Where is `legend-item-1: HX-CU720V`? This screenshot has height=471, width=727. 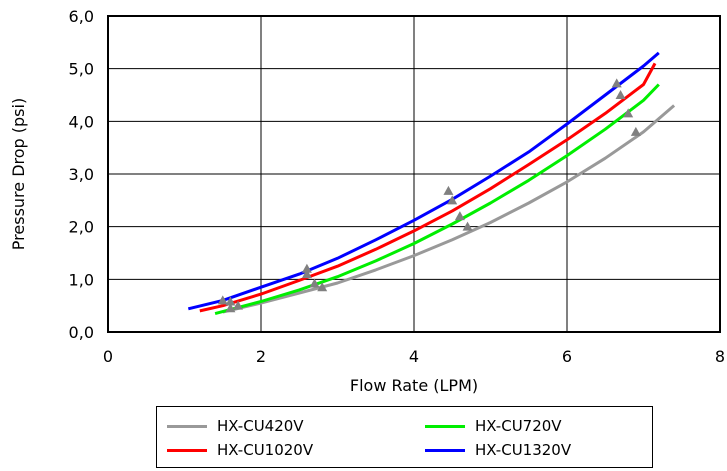 legend-item-1: HX-CU720V is located at coordinates (493, 426).